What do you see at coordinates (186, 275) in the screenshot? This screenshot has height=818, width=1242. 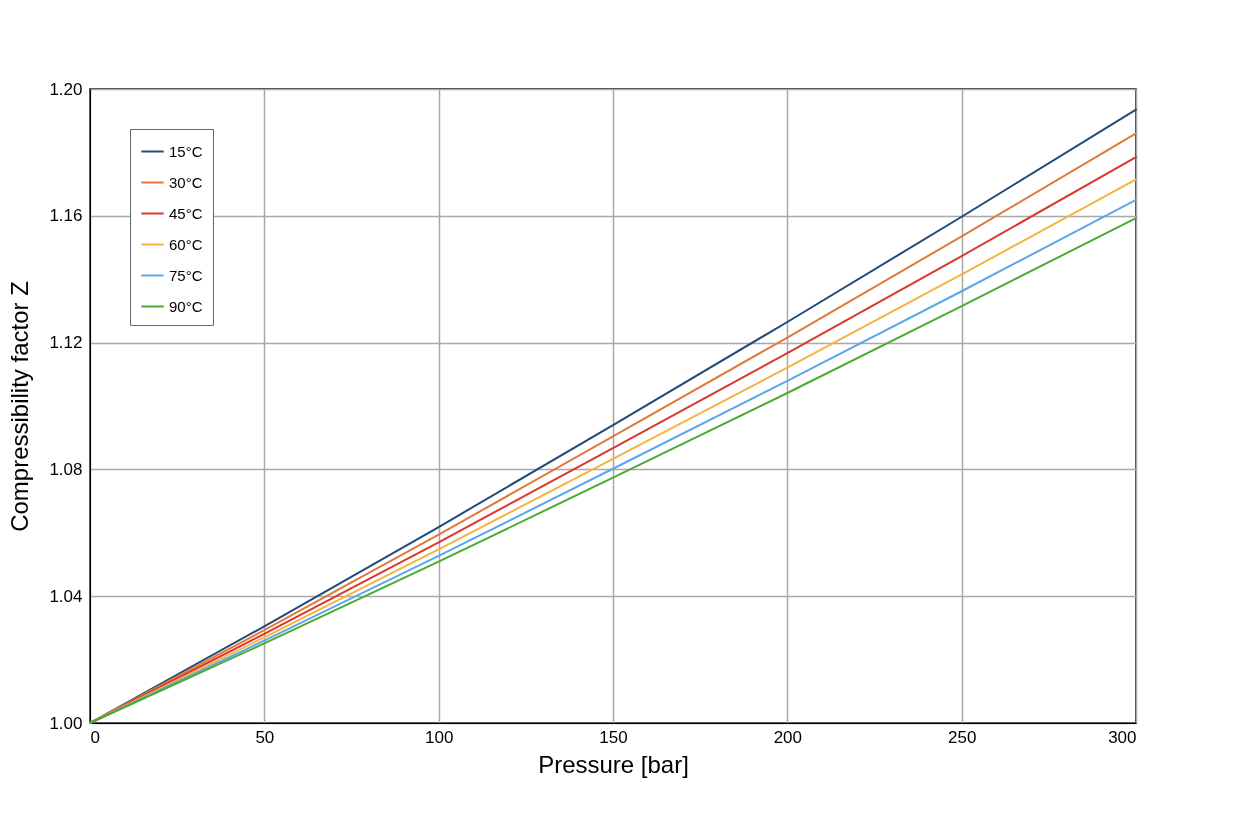 I see `legend-label: 75°C` at bounding box center [186, 275].